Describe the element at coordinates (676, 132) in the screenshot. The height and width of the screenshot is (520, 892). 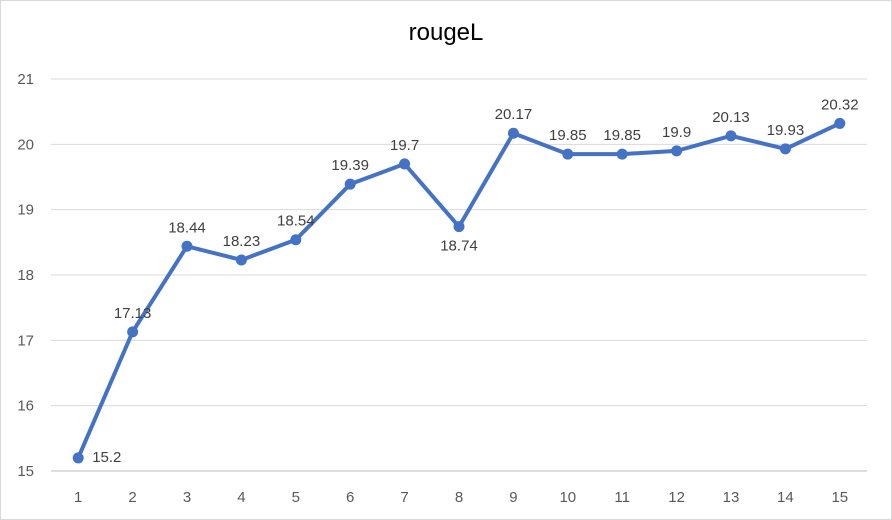
I see `data-label: 19.9` at that location.